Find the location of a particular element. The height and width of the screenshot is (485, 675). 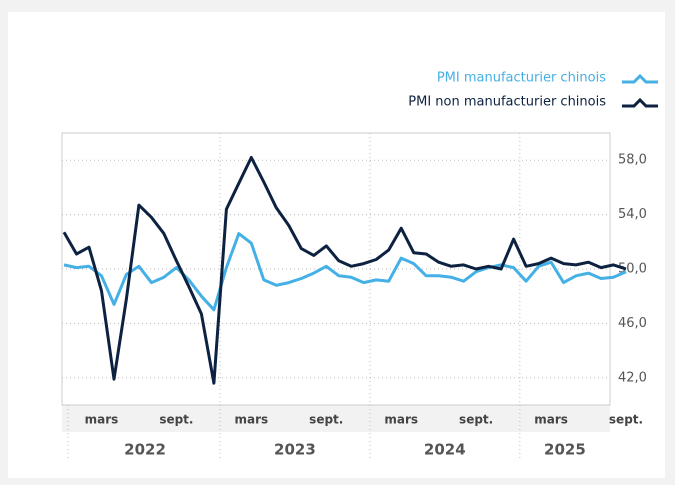

y-tick-label: 58,0 is located at coordinates (632, 160).